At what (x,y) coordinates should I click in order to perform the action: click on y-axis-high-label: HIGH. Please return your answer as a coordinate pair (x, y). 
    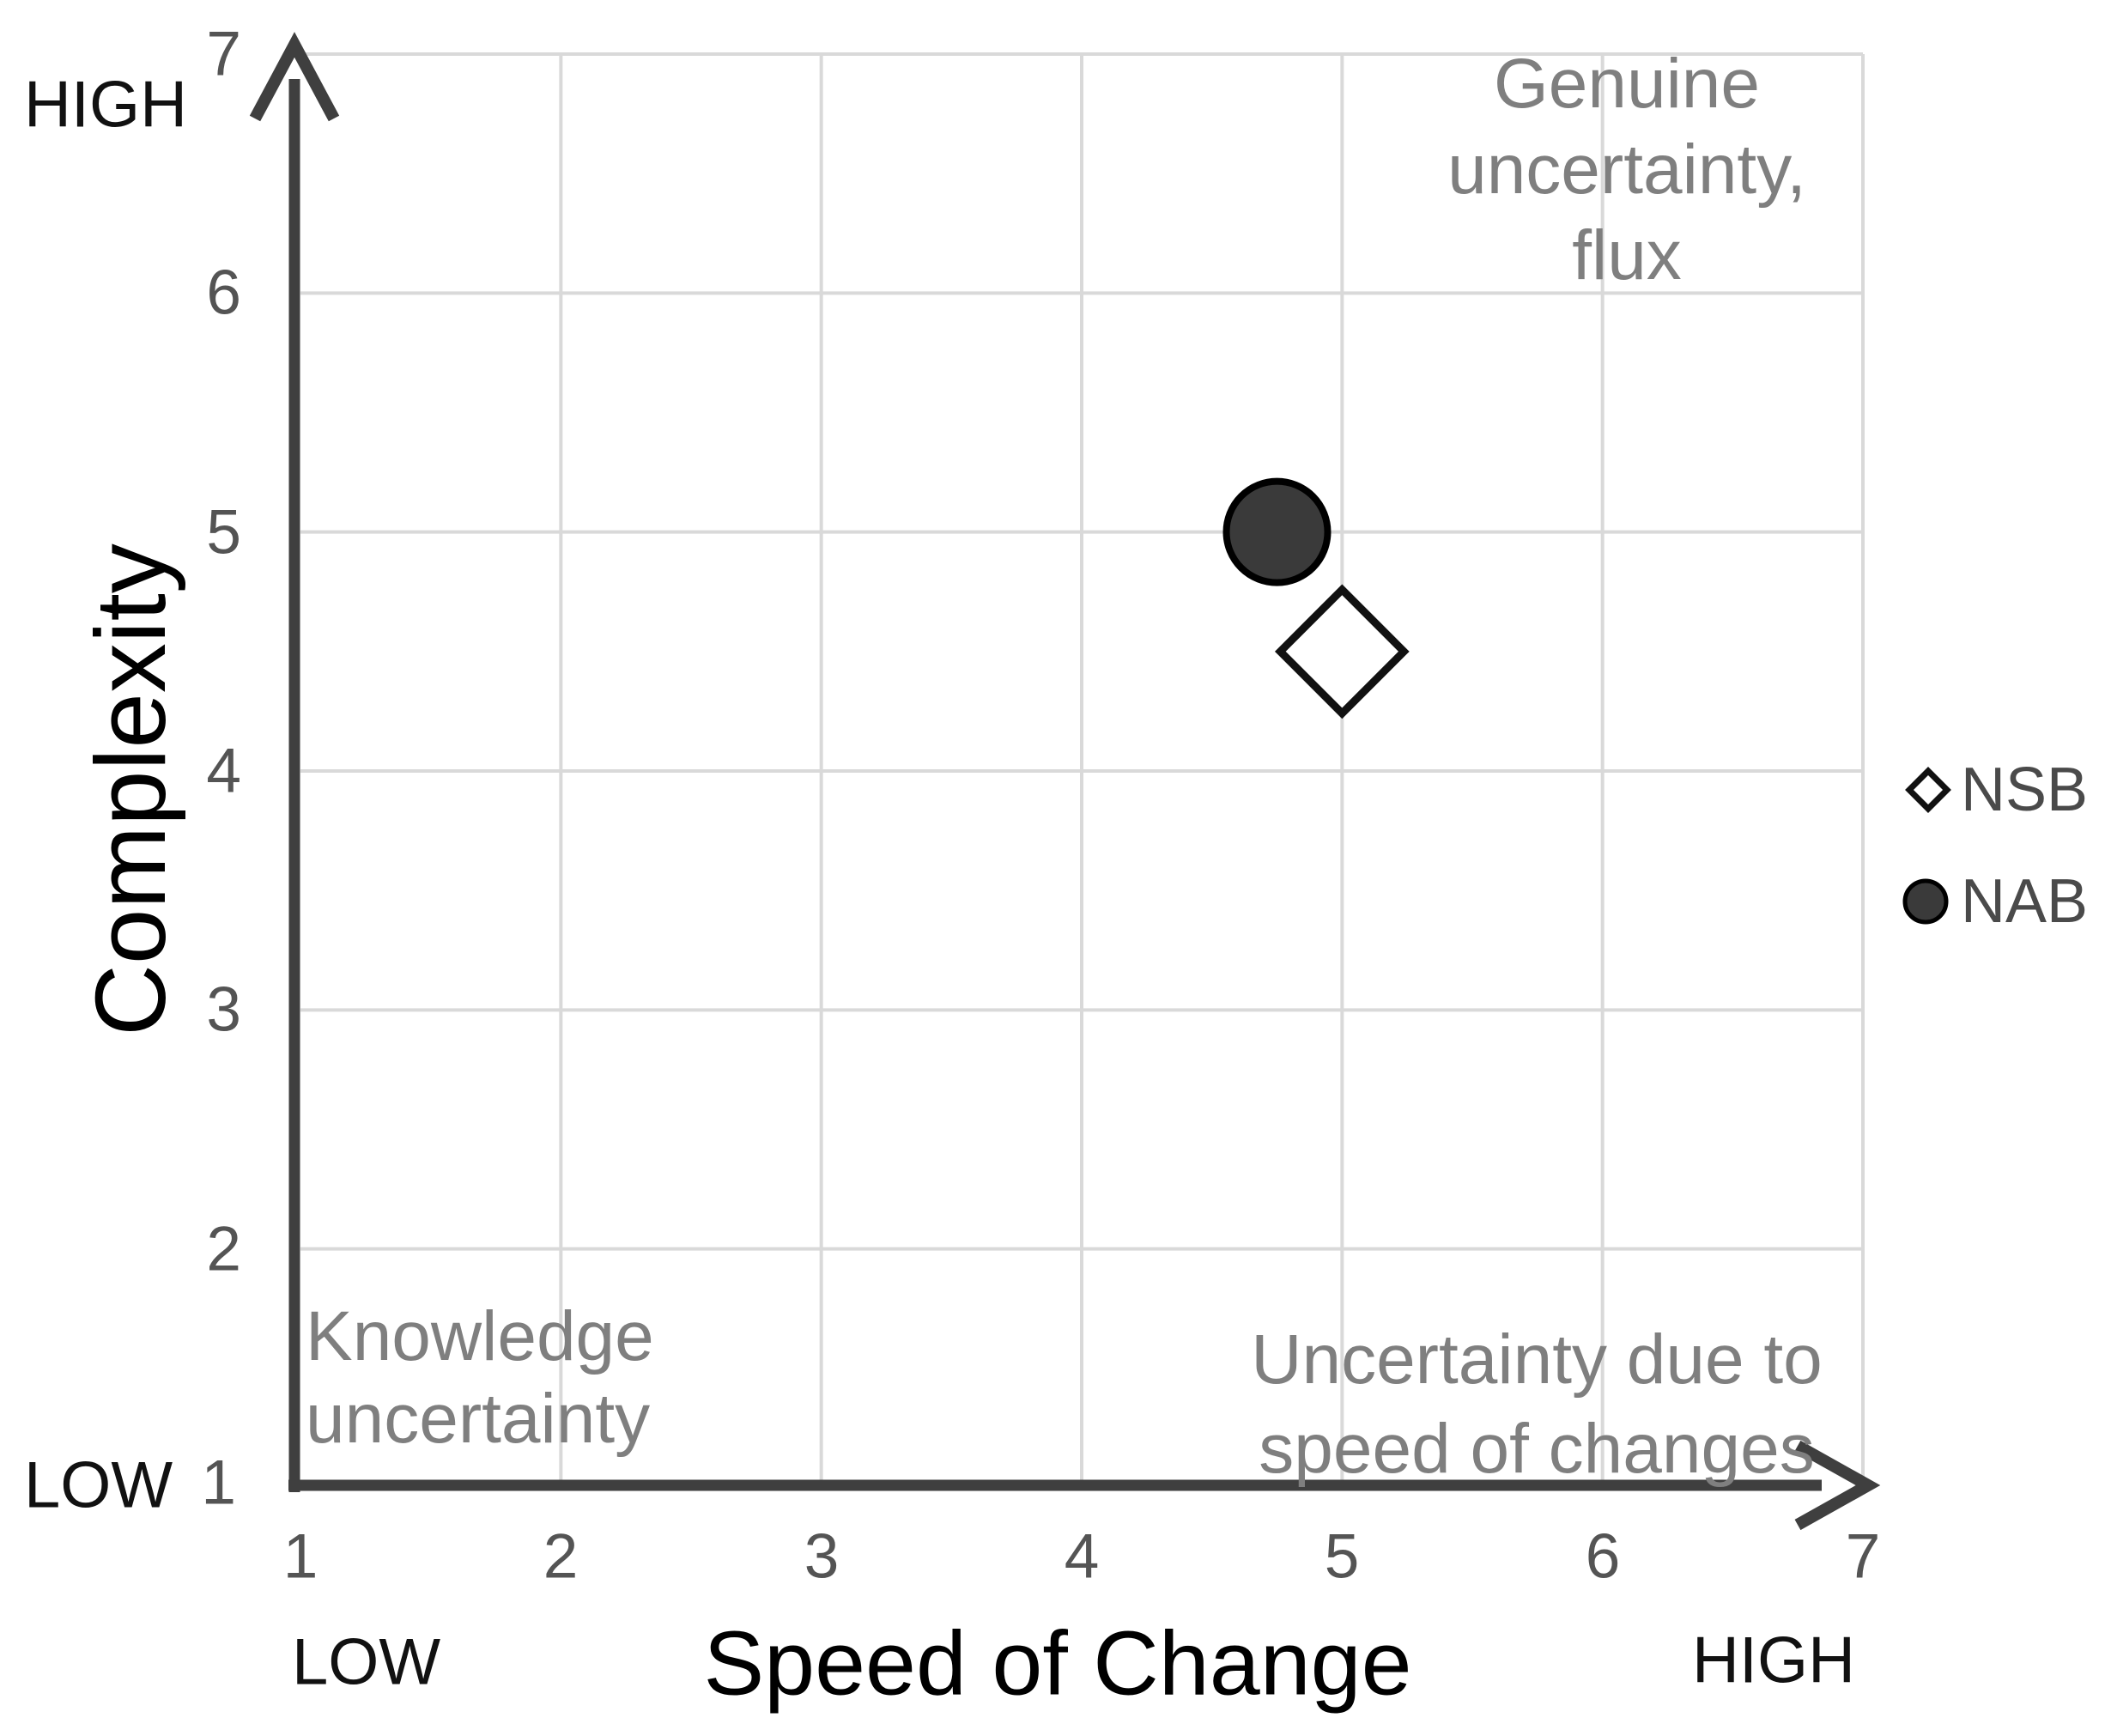
    Looking at the image, I should click on (105, 105).